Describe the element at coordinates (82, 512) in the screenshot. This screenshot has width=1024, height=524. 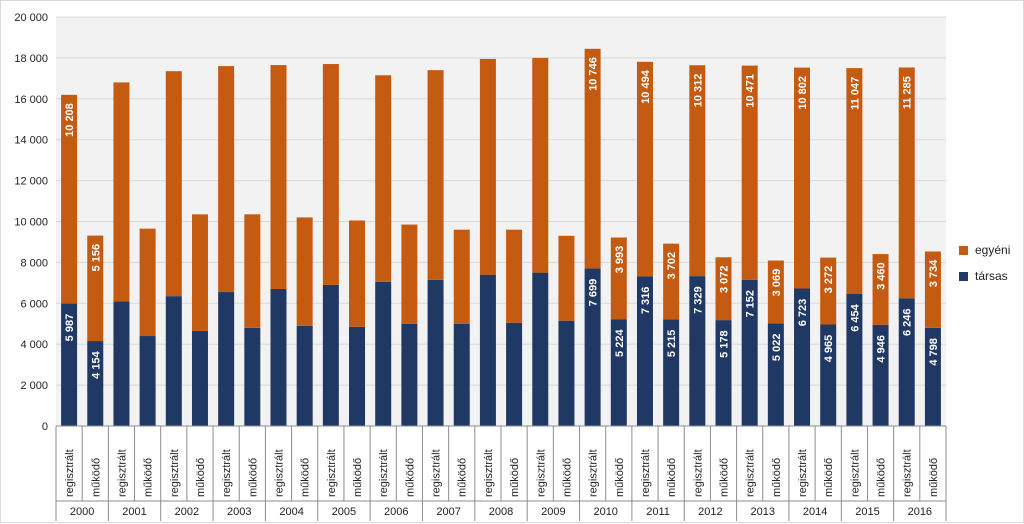
I see `x-year-label: 2000` at that location.